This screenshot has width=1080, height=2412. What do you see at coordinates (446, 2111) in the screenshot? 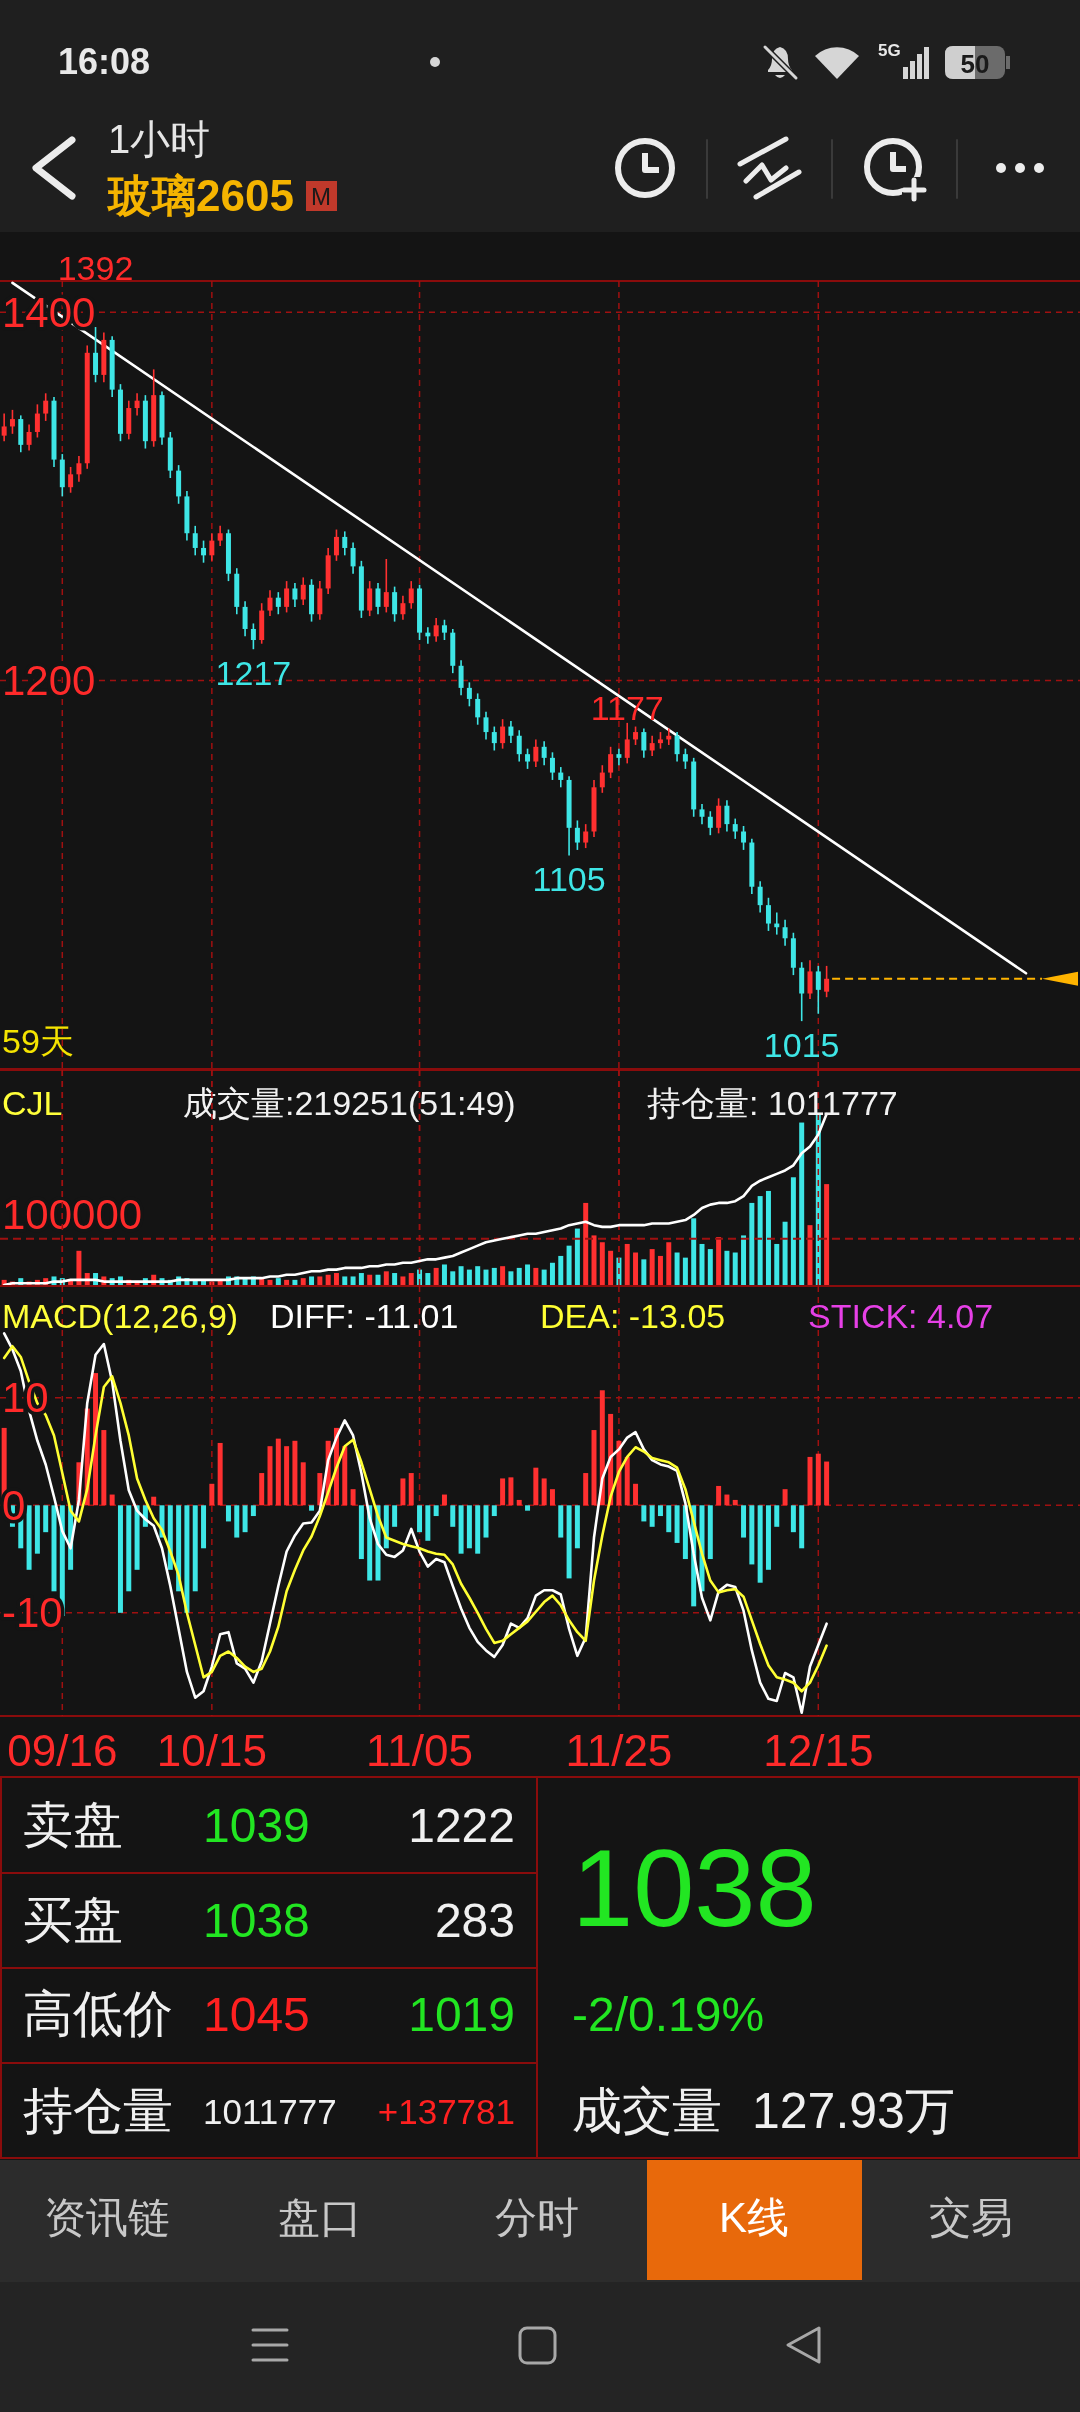
I see `text: +137781` at bounding box center [446, 2111].